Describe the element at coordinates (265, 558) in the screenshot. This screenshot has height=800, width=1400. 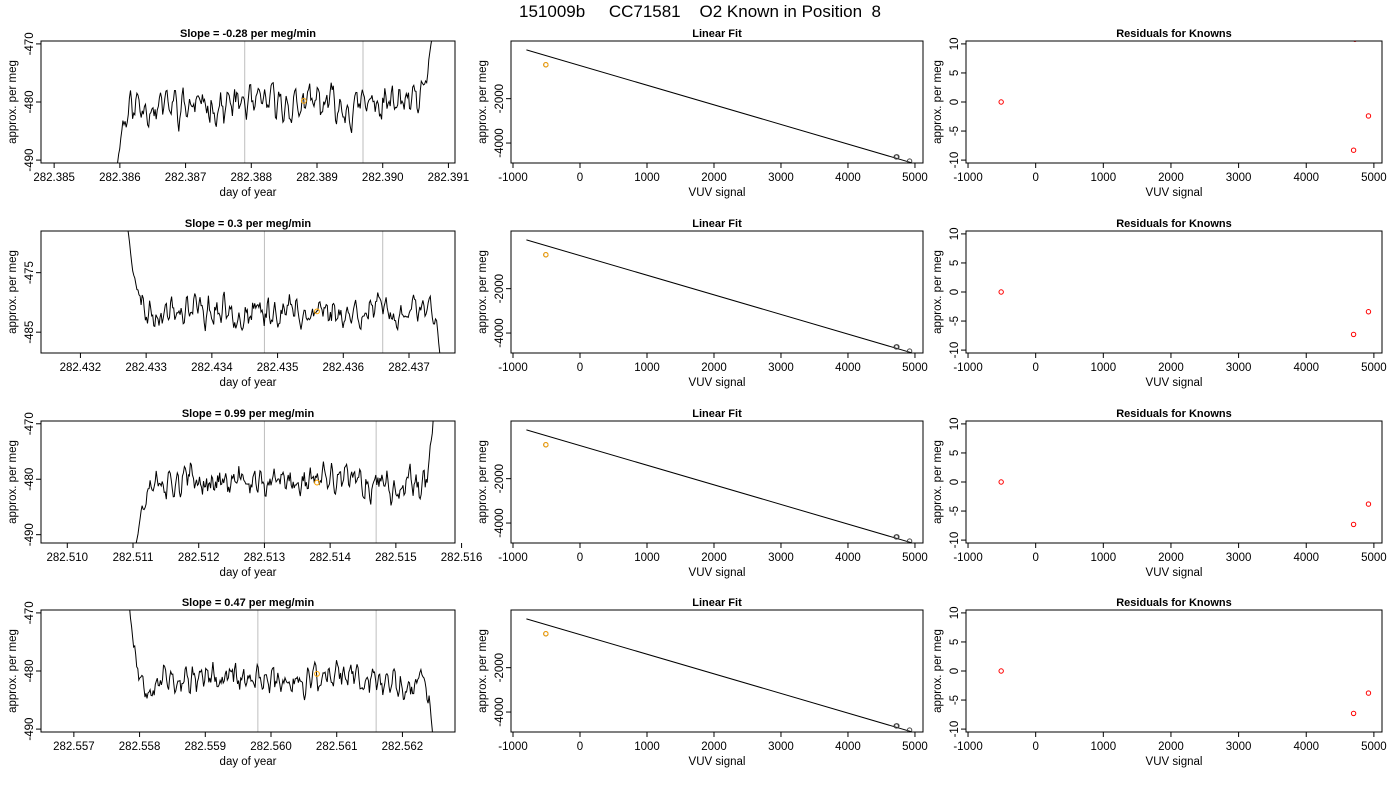
I see `x-tick-label: 282.513` at that location.